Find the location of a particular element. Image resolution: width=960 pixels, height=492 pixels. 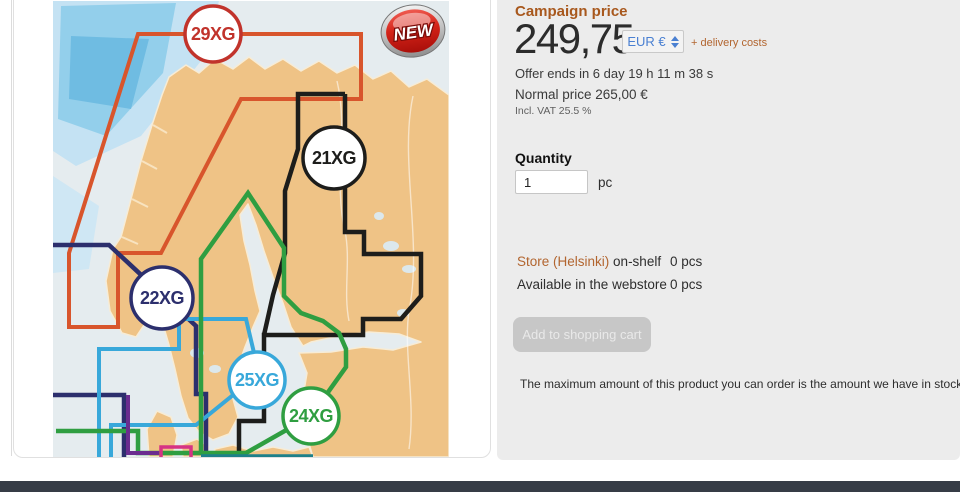

svg-text: 24XG is located at coordinates (311, 416).